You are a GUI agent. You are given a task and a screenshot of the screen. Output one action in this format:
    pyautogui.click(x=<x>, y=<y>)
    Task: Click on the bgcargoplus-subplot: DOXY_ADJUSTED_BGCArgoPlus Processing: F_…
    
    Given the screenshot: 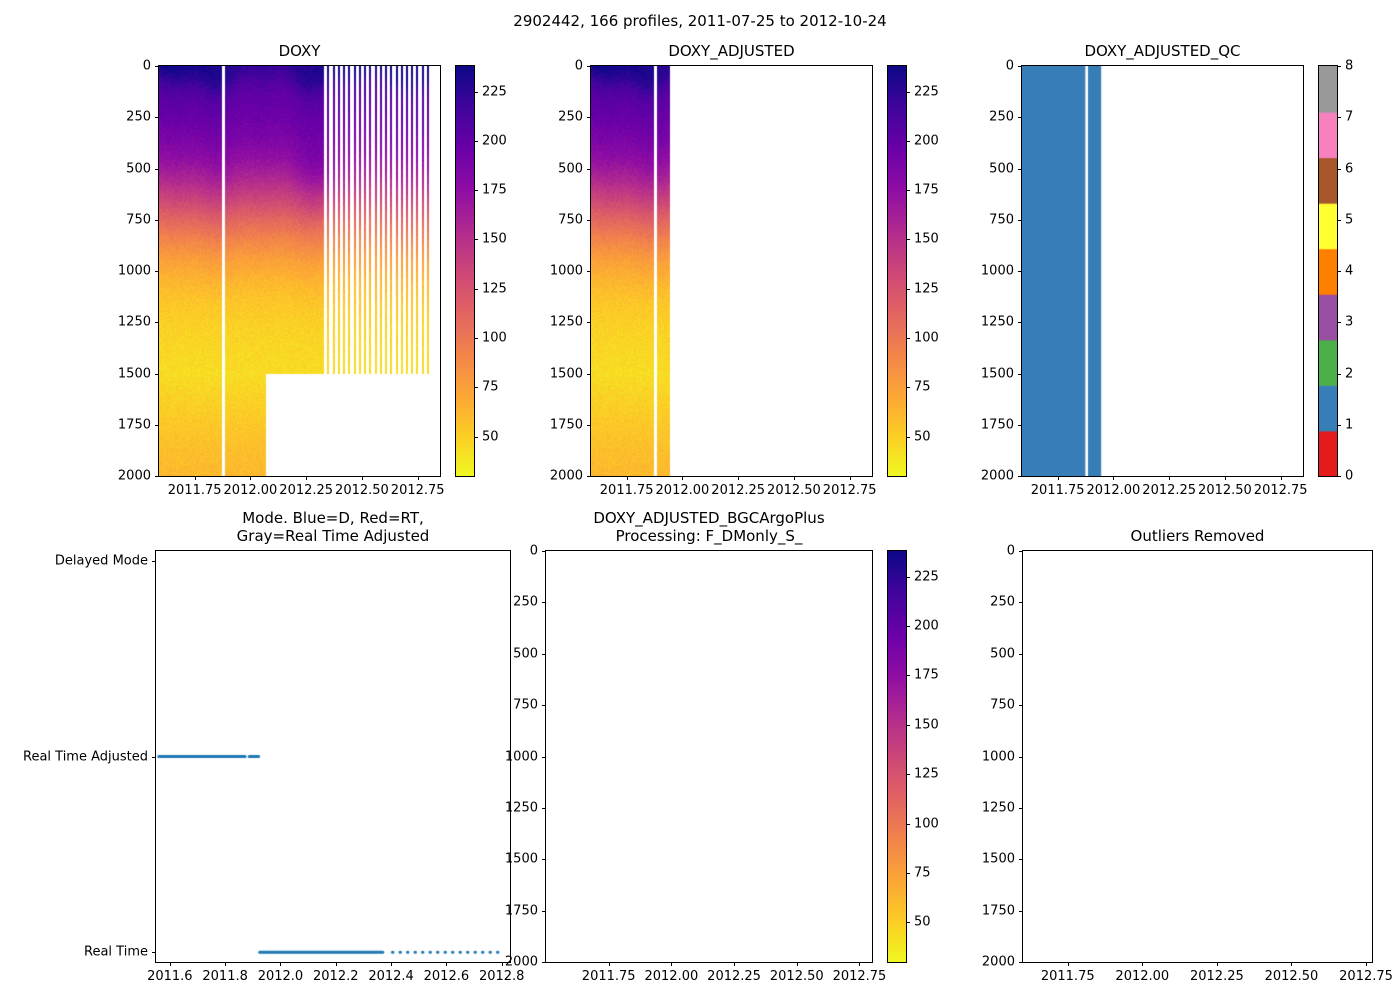 What is the action you would take?
    pyautogui.click(x=695, y=746)
    